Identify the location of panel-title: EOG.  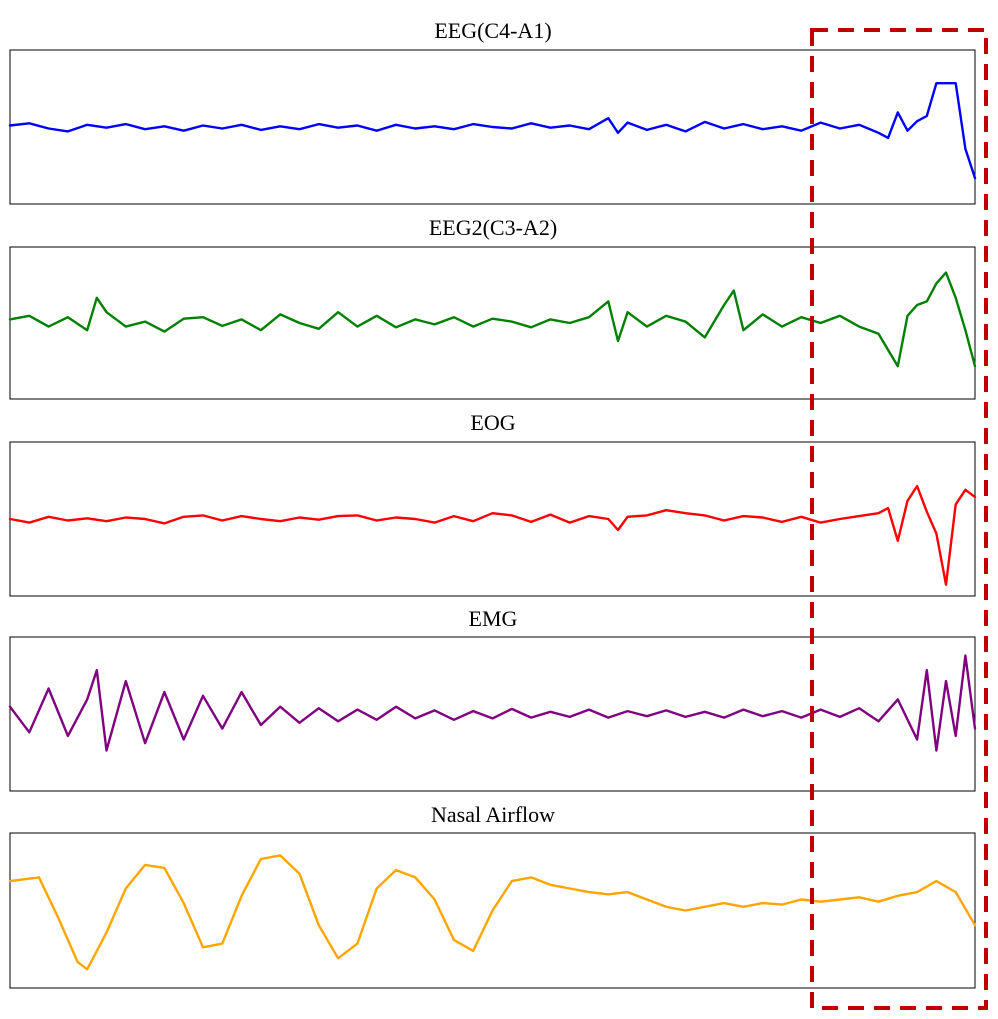
(492, 422).